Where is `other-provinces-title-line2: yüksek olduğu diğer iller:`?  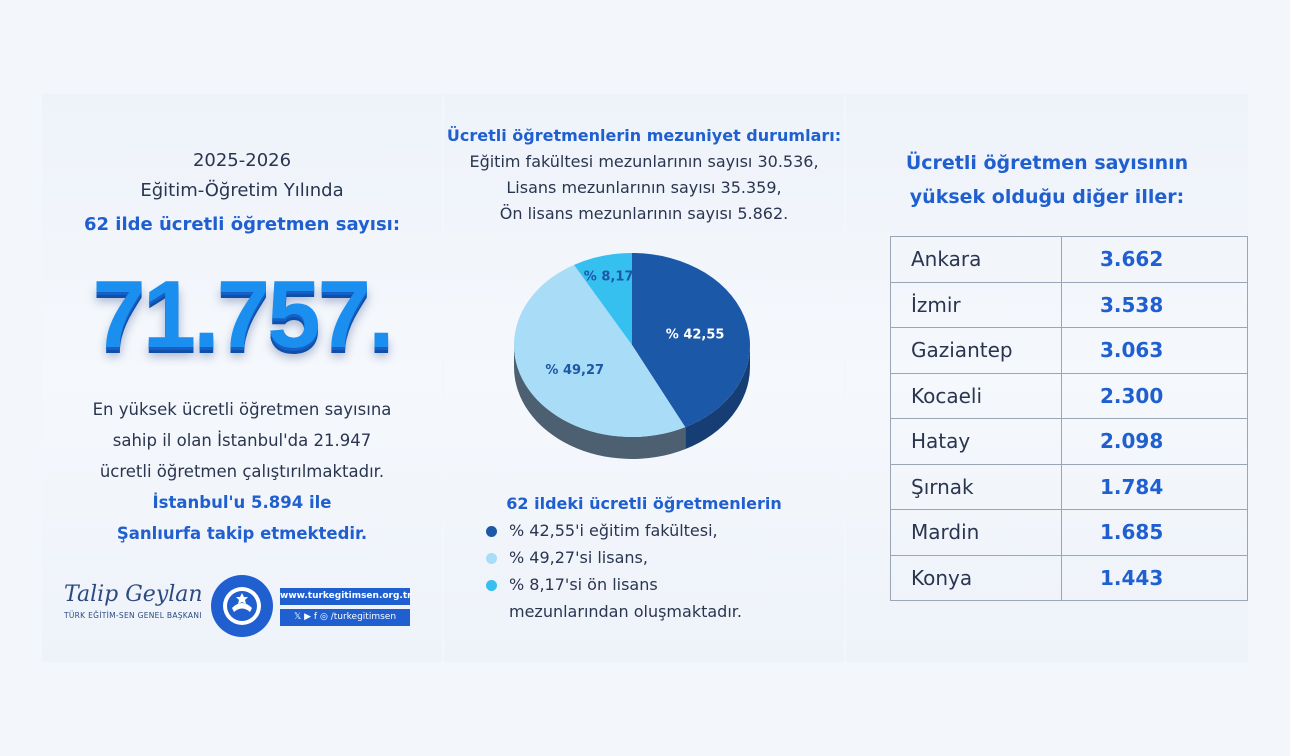 other-provinces-title-line2: yüksek olduğu diğer iller: is located at coordinates (1047, 197).